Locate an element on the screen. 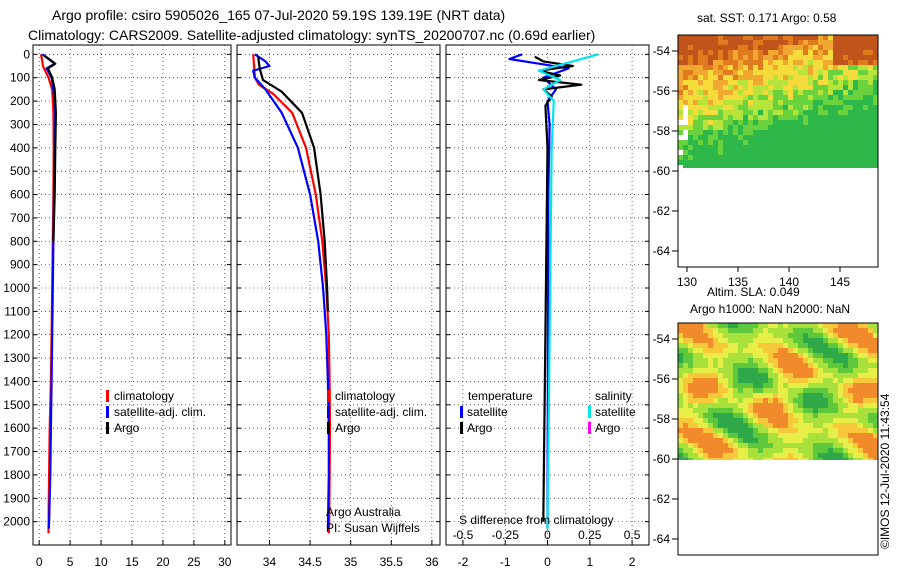 Image resolution: width=900 pixels, height=580 pixels. legend-header-salinity: salinity is located at coordinates (613, 396).